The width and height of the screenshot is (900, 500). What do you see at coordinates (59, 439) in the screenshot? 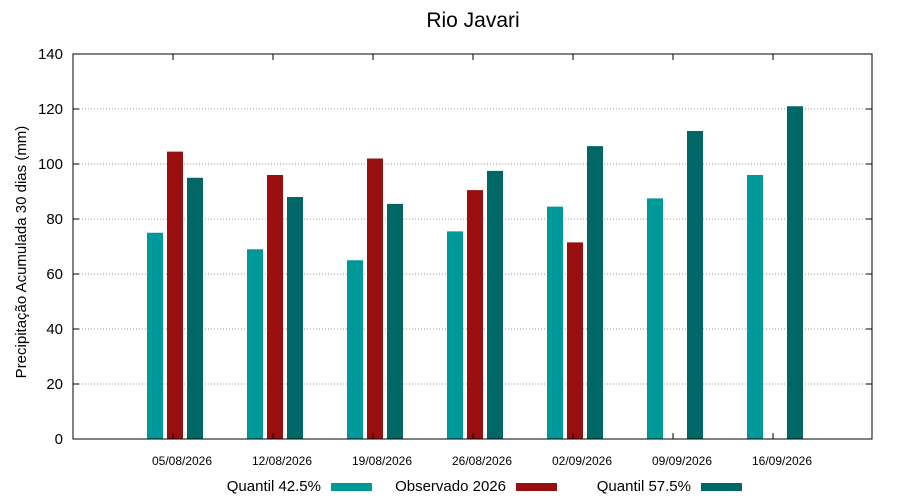
I see `y-tick-label: 0` at bounding box center [59, 439].